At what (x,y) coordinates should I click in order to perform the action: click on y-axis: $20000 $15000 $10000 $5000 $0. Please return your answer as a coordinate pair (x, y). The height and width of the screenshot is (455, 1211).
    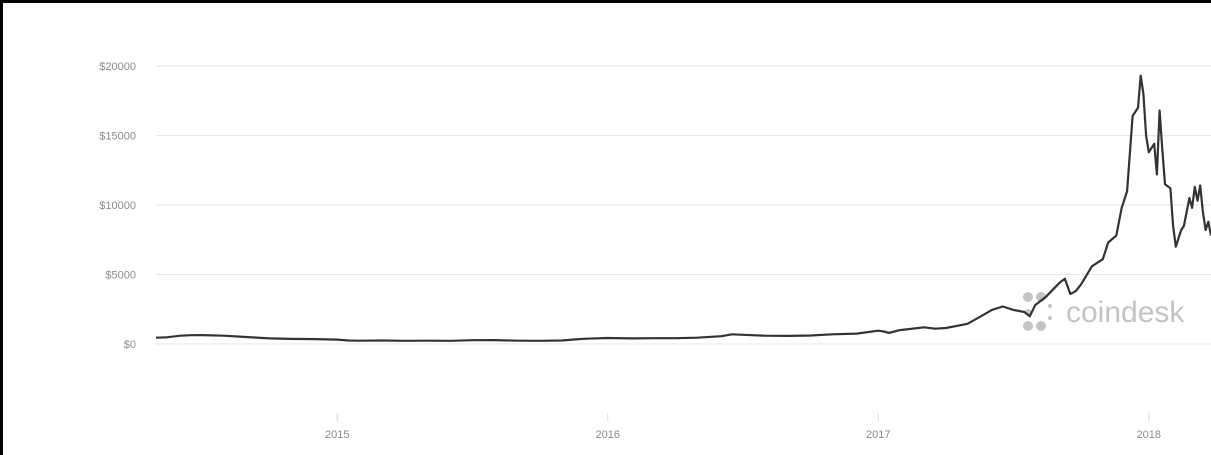
    Looking at the image, I should click on (117, 206).